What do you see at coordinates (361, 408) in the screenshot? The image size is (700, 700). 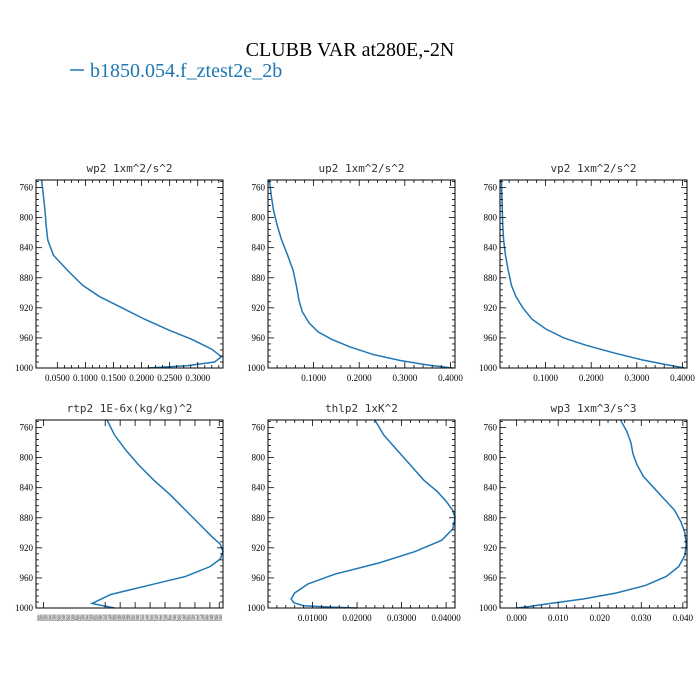 I see `panel-title: thlp2 1xK^2` at bounding box center [361, 408].